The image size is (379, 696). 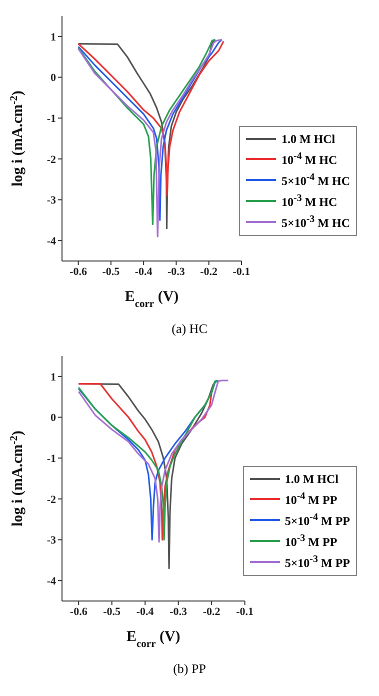 What do you see at coordinates (309, 201) in the screenshot?
I see `legend-label: 10$^{-3}$ M HC` at bounding box center [309, 201].